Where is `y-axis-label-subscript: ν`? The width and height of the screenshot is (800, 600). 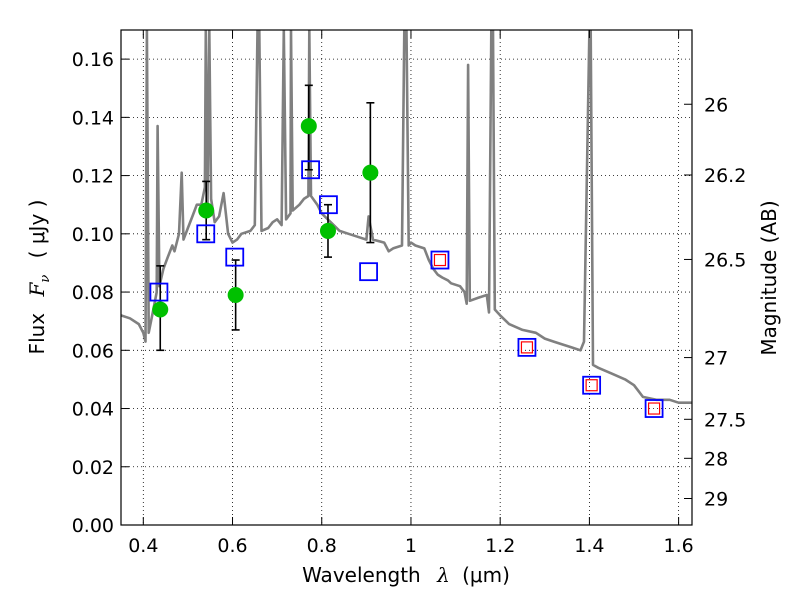
y-axis-label-subscript: ν is located at coordinates (45, 279).